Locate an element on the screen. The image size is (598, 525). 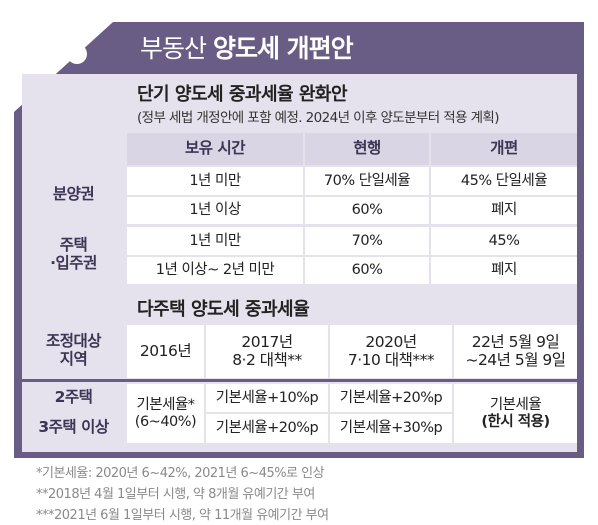
header-2016-line1: 2016년 is located at coordinates (165, 350).